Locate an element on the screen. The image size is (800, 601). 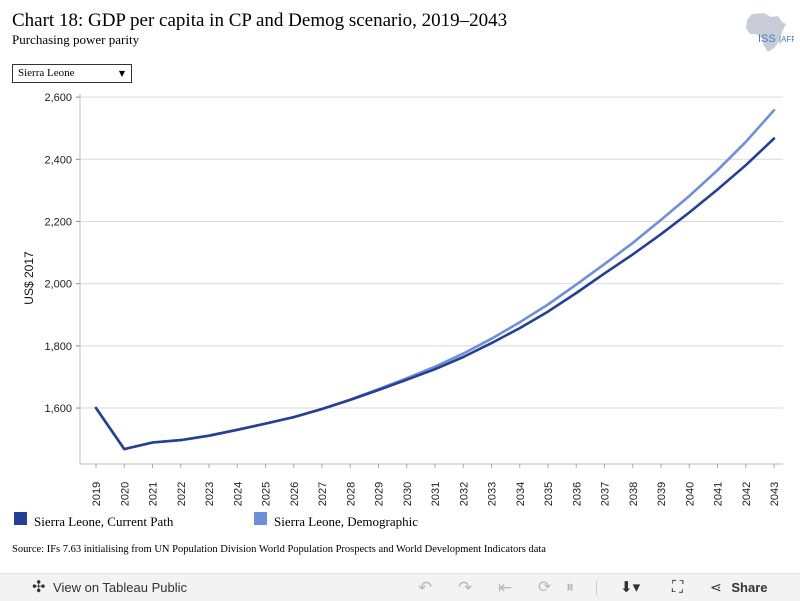
x-tick-label: 2021 is located at coordinates (154, 494).